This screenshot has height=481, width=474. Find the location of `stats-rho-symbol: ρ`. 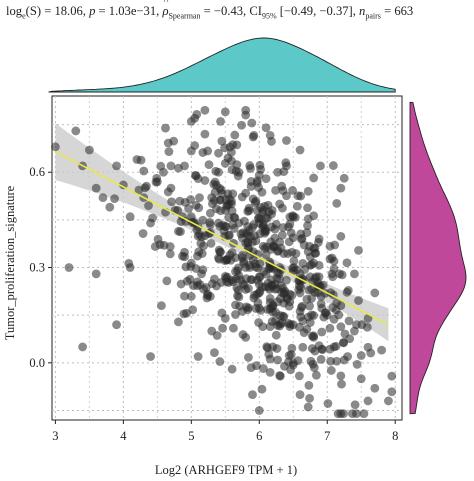

stats-rho-symbol: ρ is located at coordinates (165, 9).